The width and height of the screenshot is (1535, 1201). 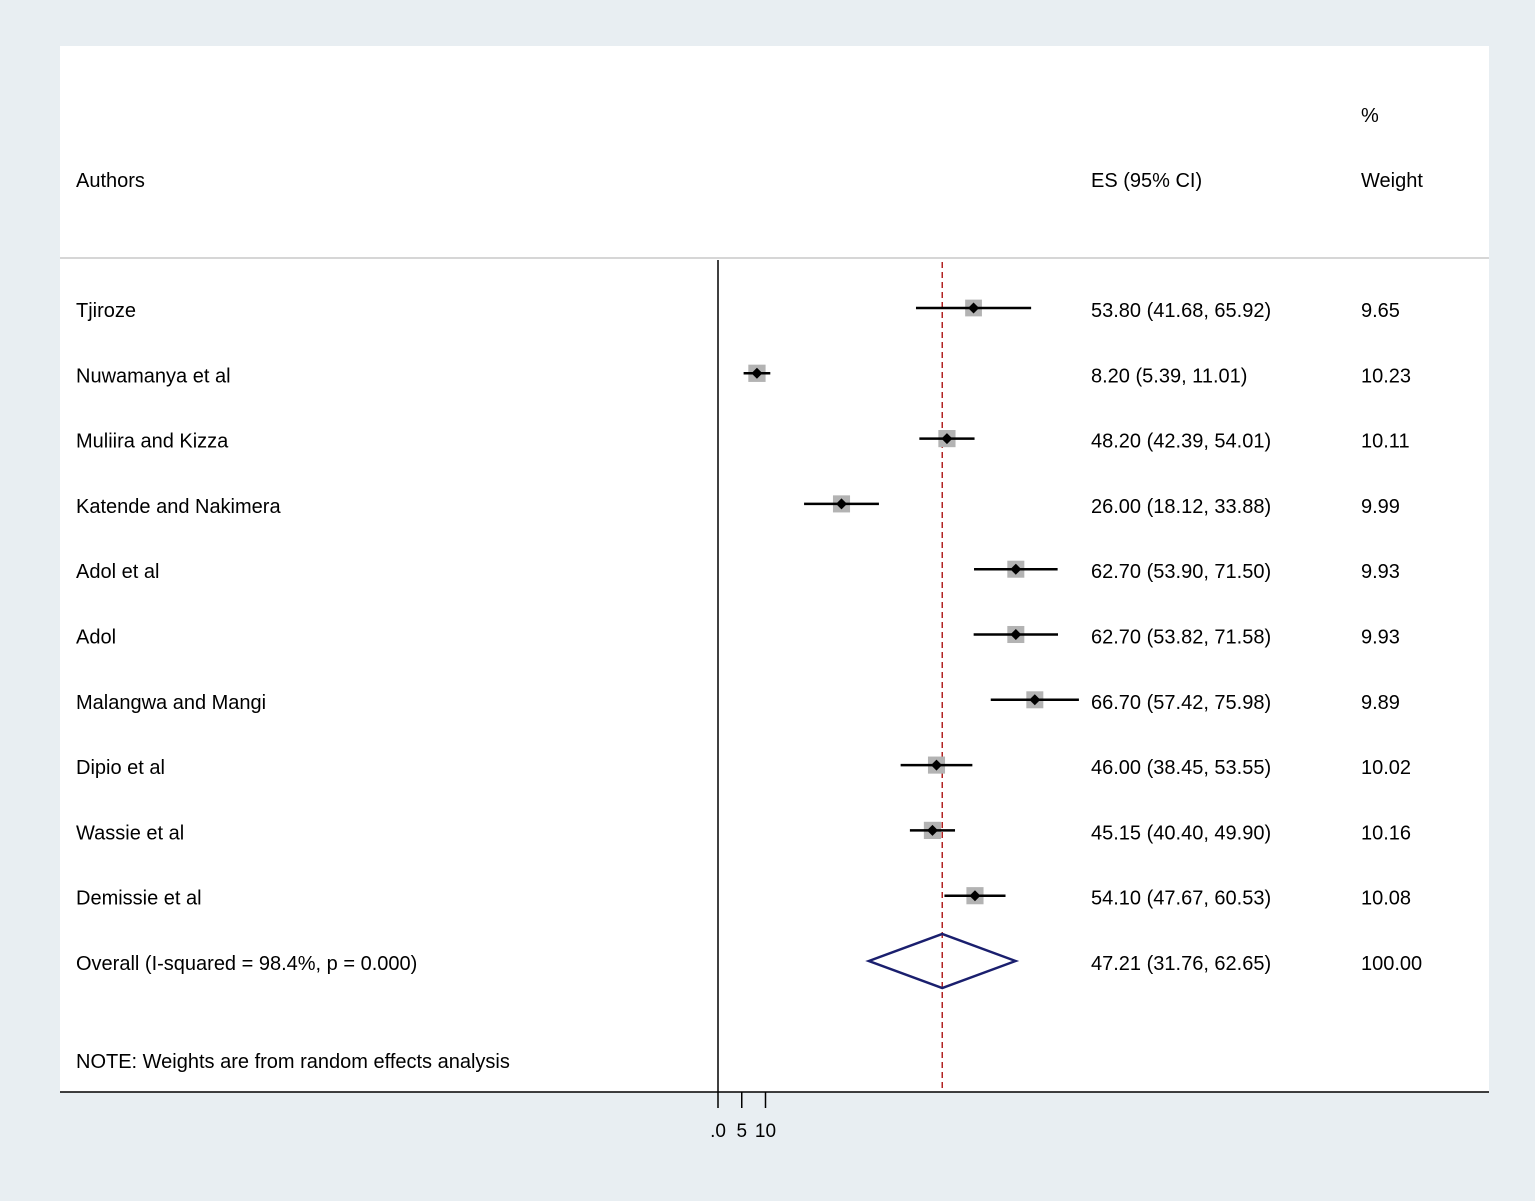 What do you see at coordinates (1146, 181) in the screenshot?
I see `header-es-ci: ES (95% CI)` at bounding box center [1146, 181].